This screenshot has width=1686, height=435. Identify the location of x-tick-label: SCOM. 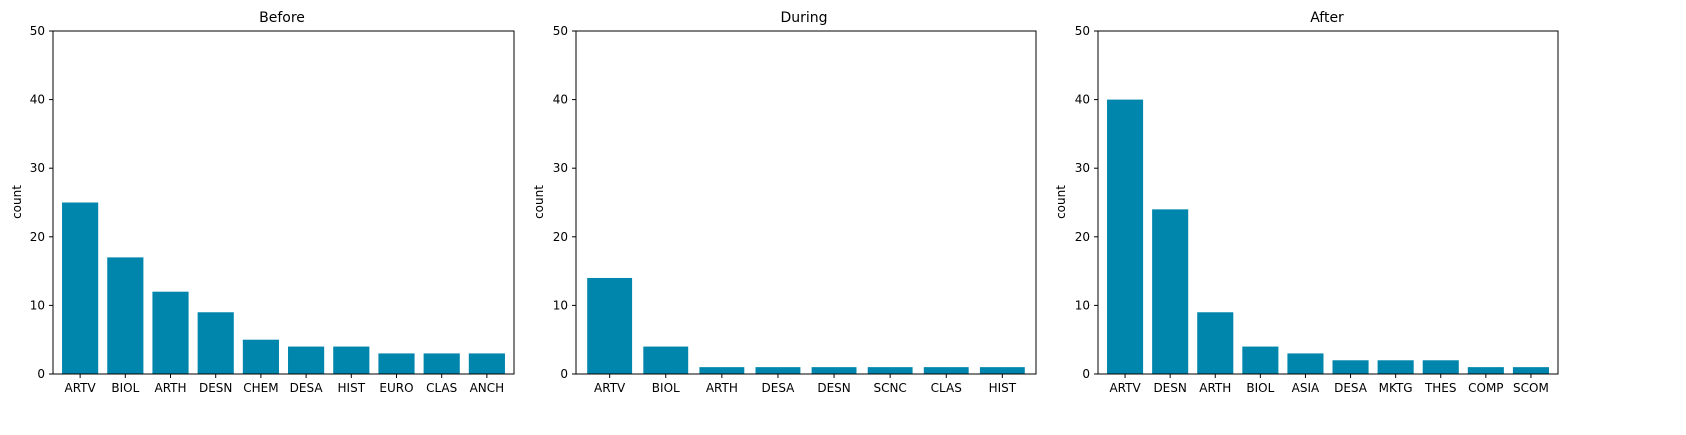
(1531, 388).